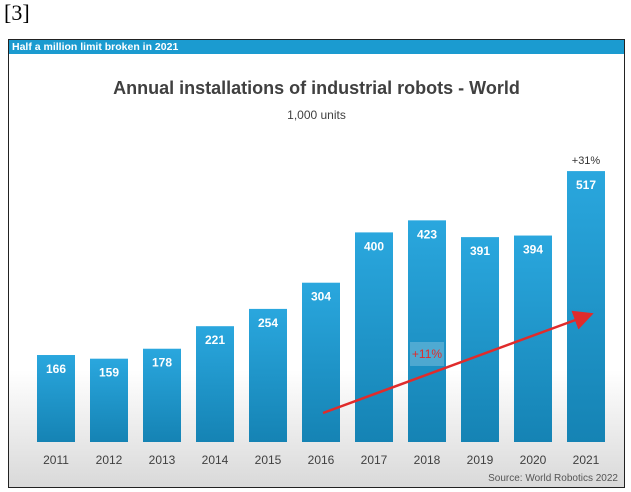 The image size is (631, 492). I want to click on bar-2016, so click(321, 362).